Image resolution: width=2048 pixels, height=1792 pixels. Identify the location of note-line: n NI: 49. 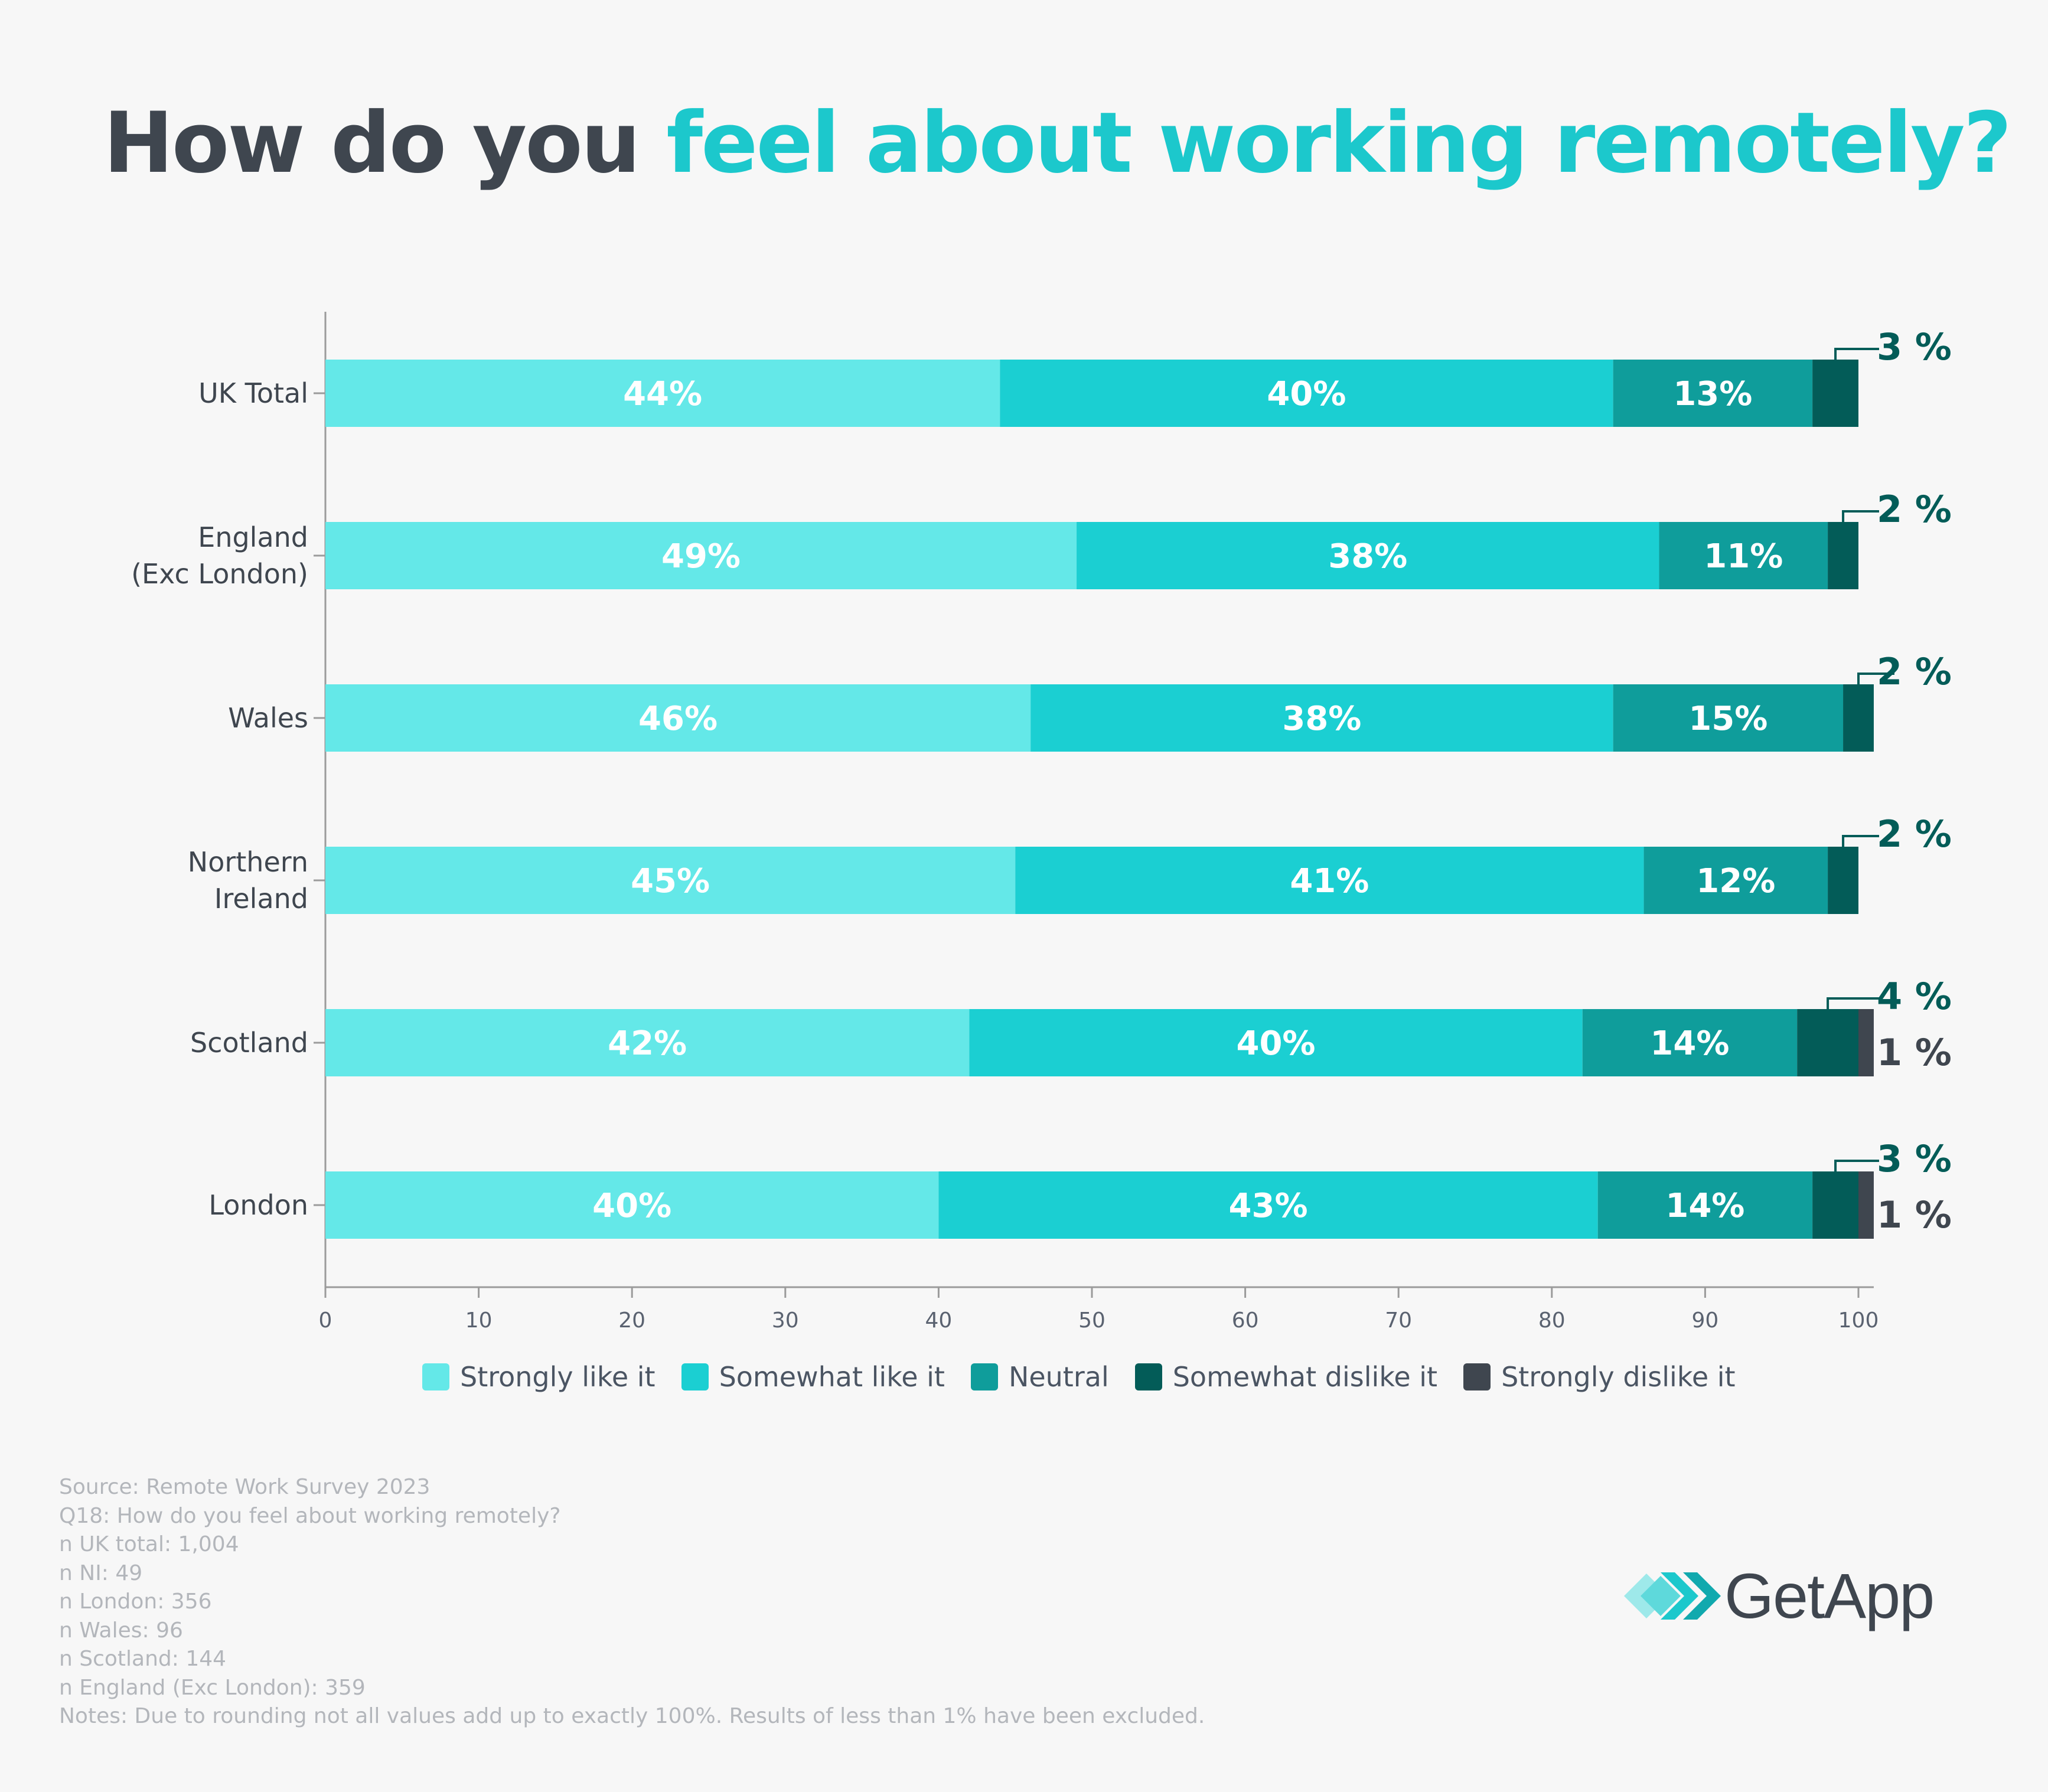
(101, 1573).